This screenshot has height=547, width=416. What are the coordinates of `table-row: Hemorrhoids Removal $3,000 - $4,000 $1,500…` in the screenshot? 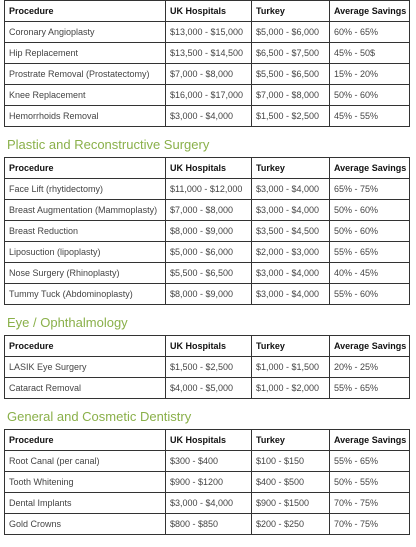 It's located at (207, 116).